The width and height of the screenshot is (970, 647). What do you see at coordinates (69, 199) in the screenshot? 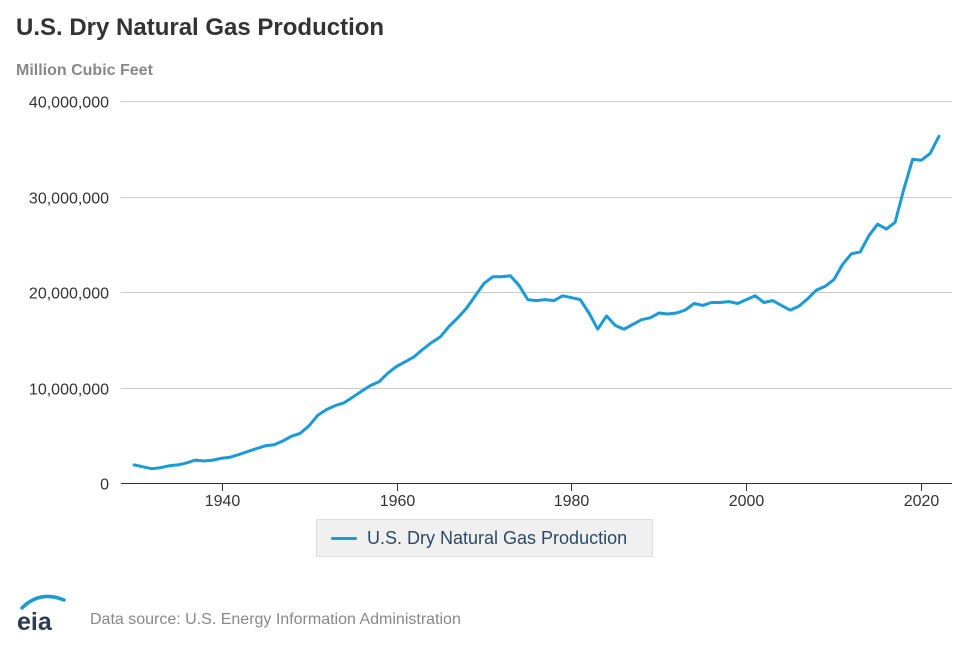
I see `y-tick-label: 30,000,000` at bounding box center [69, 199].